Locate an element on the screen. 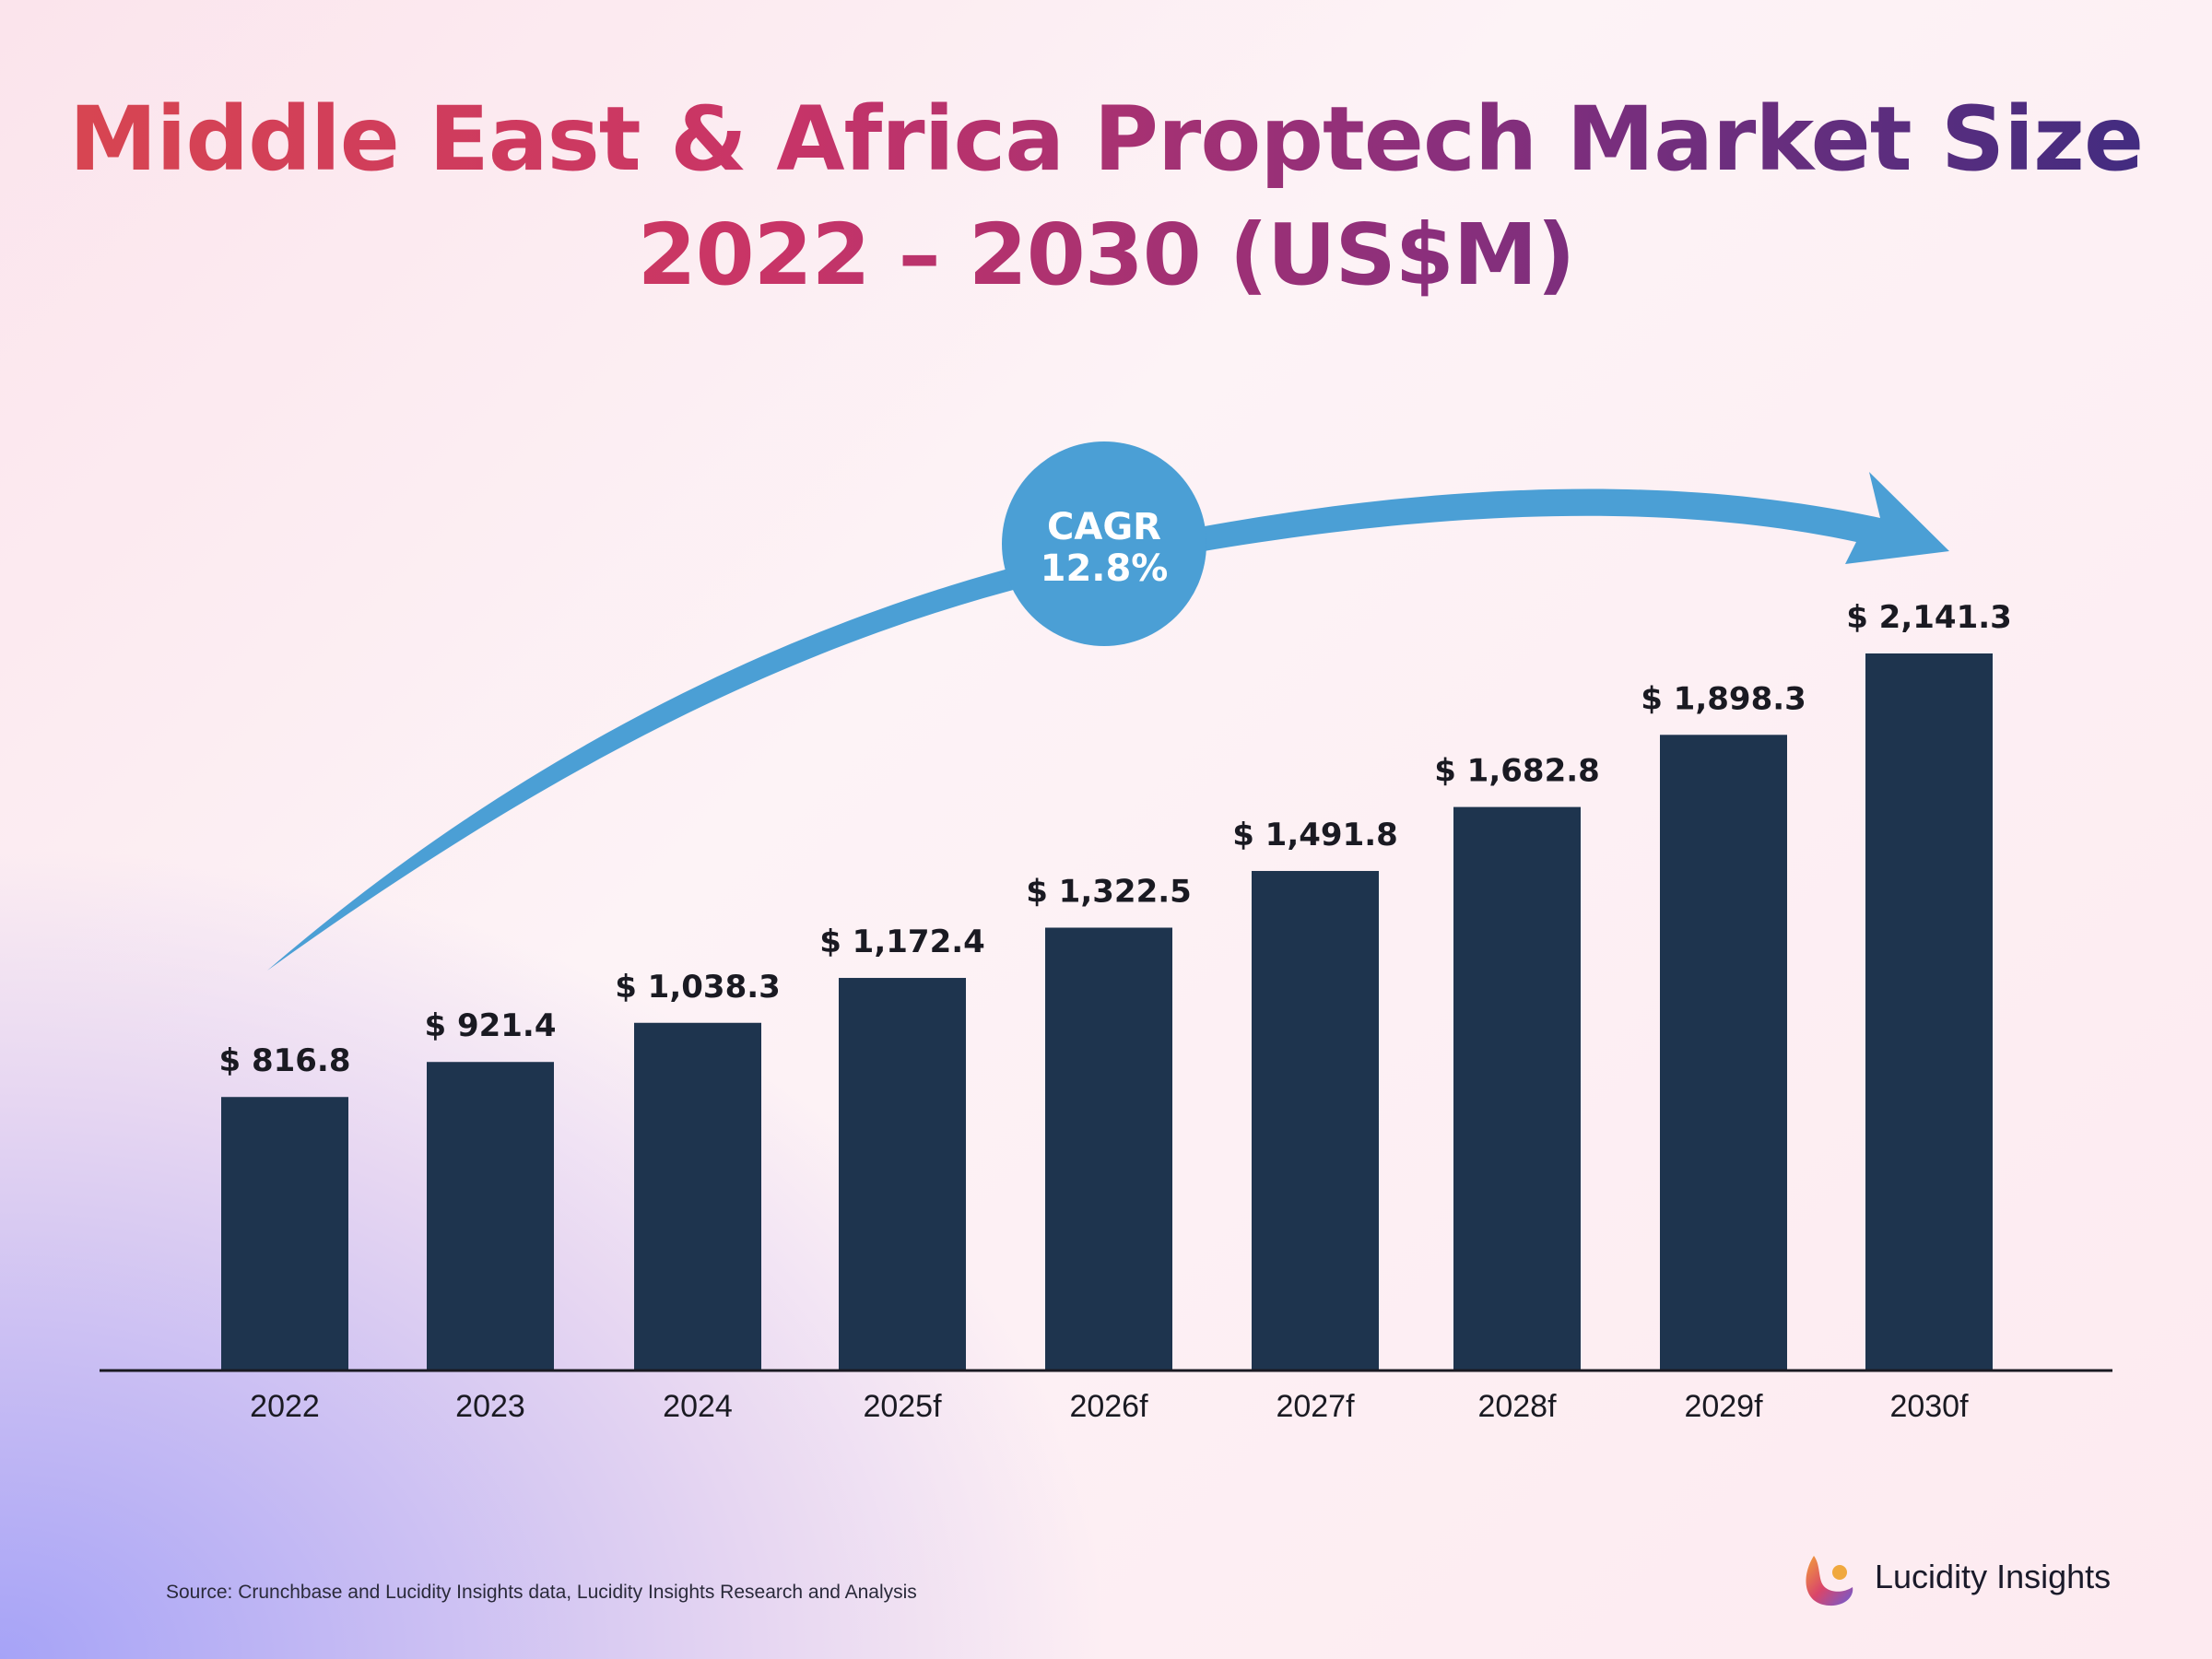 This screenshot has height=1659, width=2212. value-label-2030f: $ 2,141.3 is located at coordinates (1929, 617).